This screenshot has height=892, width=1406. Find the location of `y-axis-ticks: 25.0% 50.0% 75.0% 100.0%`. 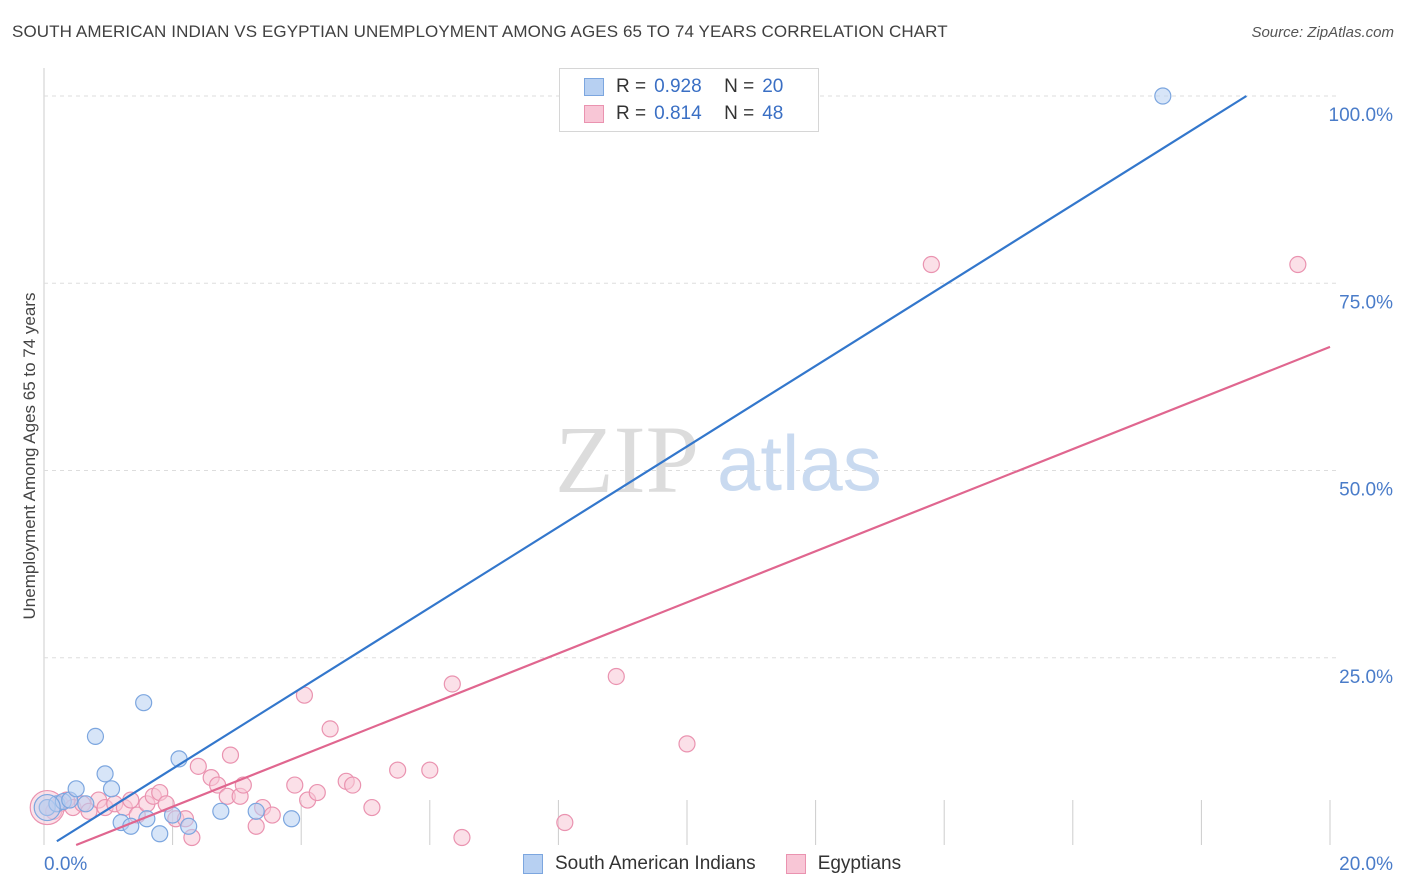

y-axis-ticks: 25.0% 50.0% 75.0% 100.0% is located at coordinates (1361, 396).